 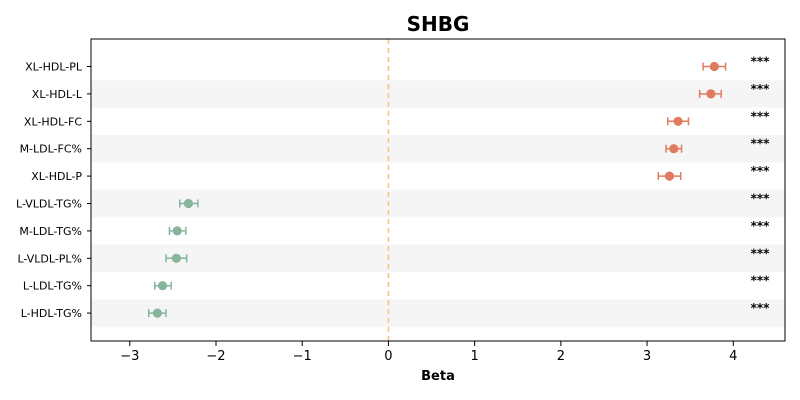 I want to click on significance-labels: *** *** *** *** *** *** *** *** *** ***, so click(x=761, y=185).